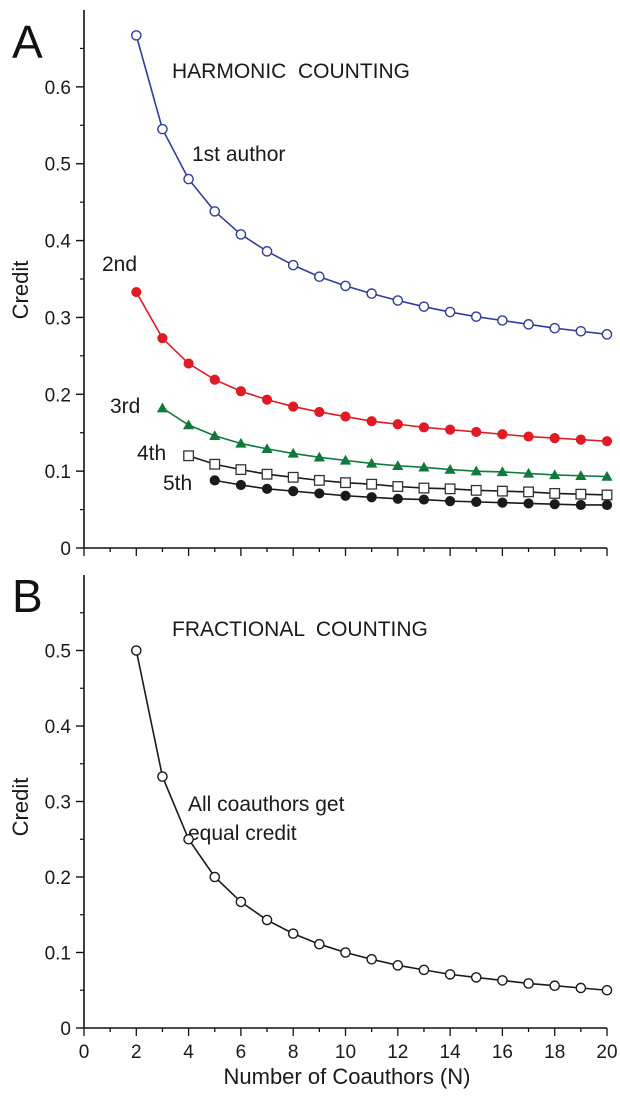  What do you see at coordinates (58, 727) in the screenshot?
I see `y-tick-label: 0.4` at bounding box center [58, 727].